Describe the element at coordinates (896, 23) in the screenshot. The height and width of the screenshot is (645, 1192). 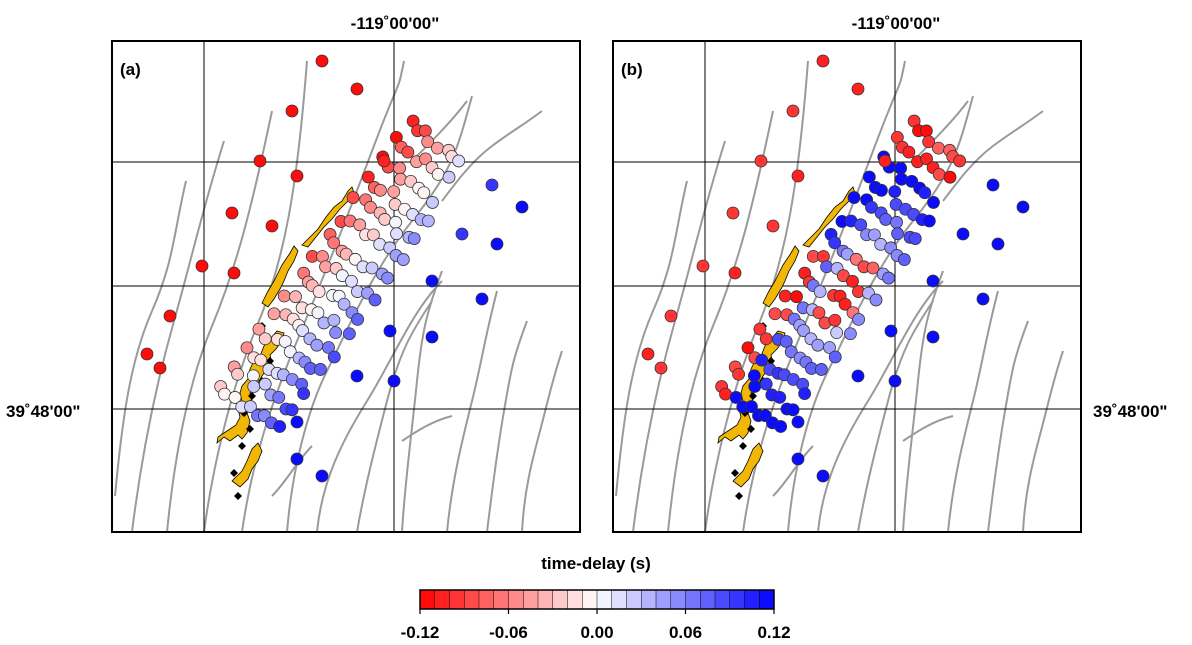
I see `longitude-label-b: -119˚00'00"` at that location.